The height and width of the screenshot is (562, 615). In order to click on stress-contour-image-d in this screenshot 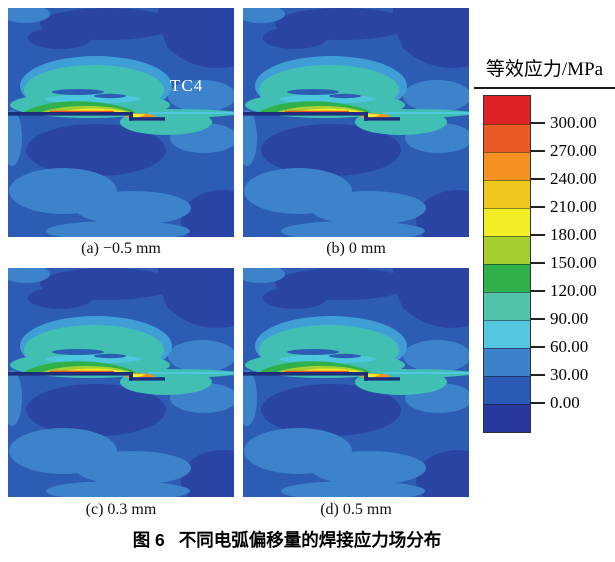, I will do `click(356, 382)`.